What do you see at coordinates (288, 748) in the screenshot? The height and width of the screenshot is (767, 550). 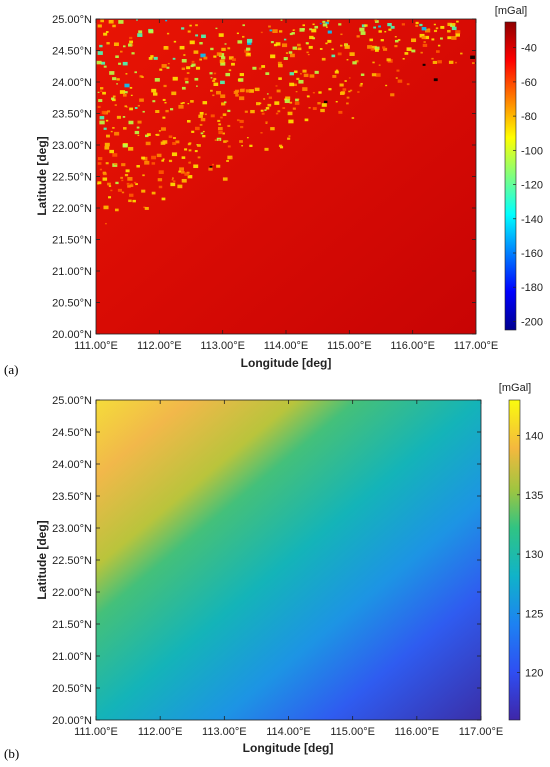 I see `x-axis-label-b: Longitude [deg]` at bounding box center [288, 748].